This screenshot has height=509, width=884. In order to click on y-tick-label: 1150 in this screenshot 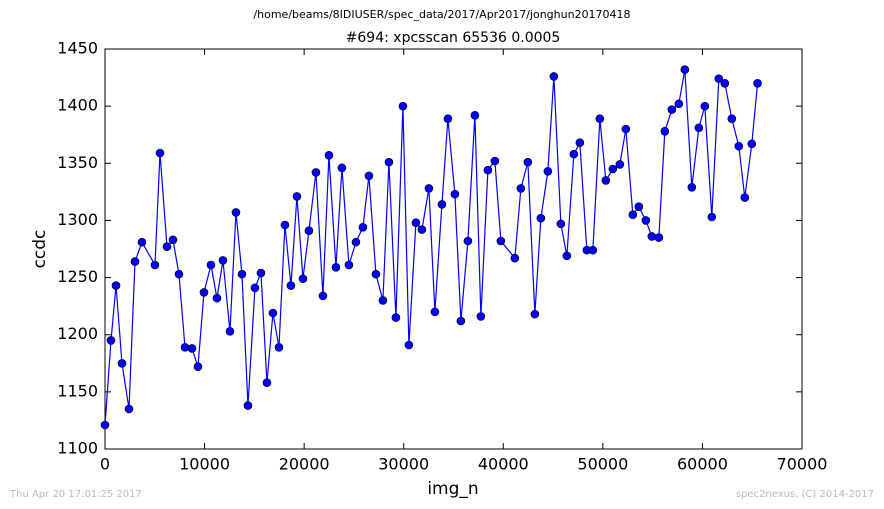, I will do `click(77, 390)`.